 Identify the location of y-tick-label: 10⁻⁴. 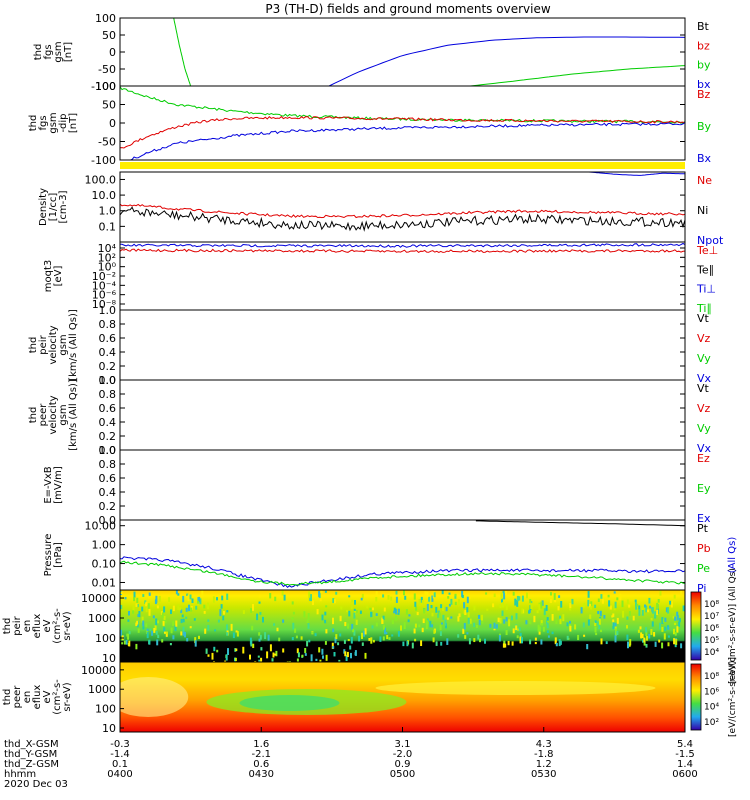
(104, 285).